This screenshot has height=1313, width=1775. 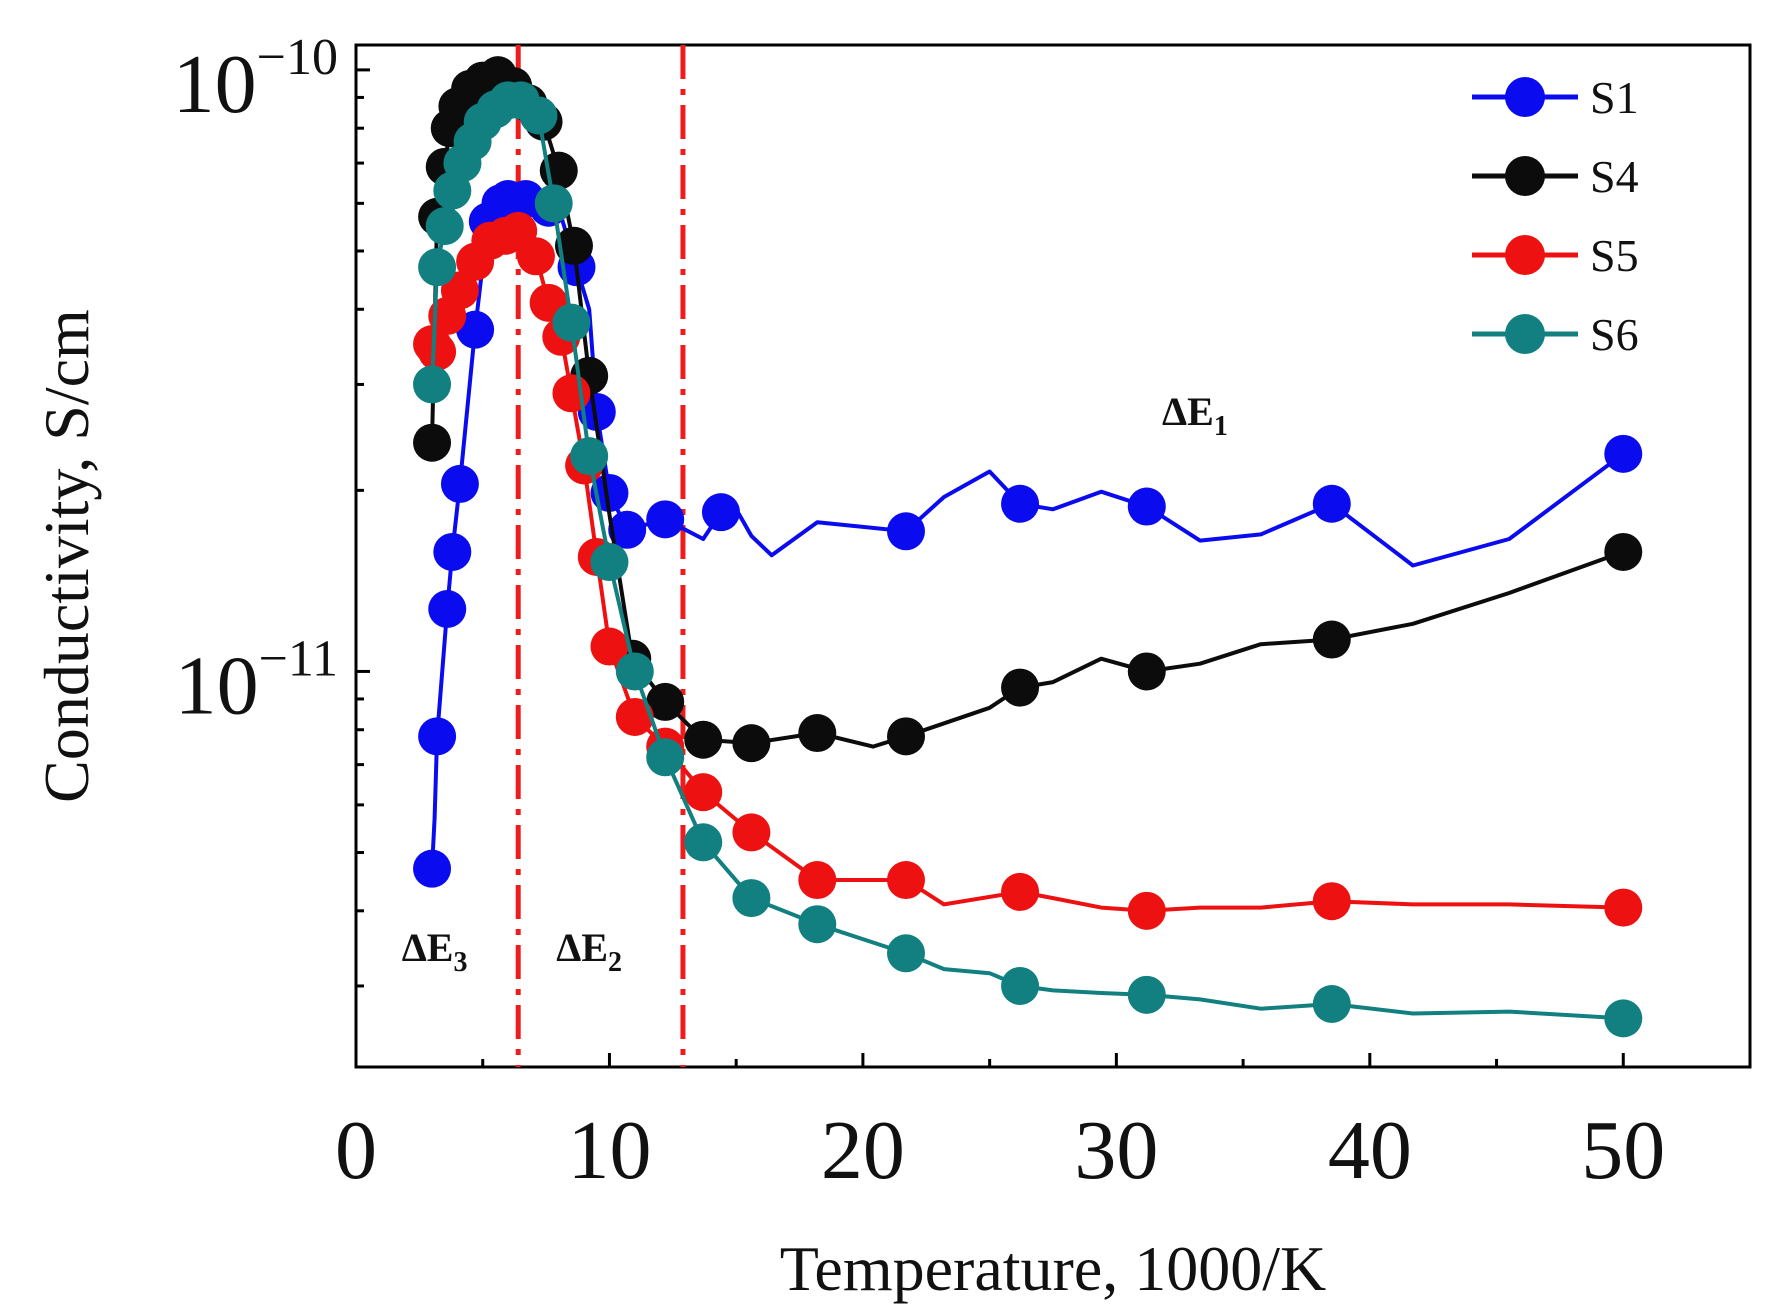 What do you see at coordinates (1555, 216) in the screenshot?
I see `legend: S1 S4 S5 S6` at bounding box center [1555, 216].